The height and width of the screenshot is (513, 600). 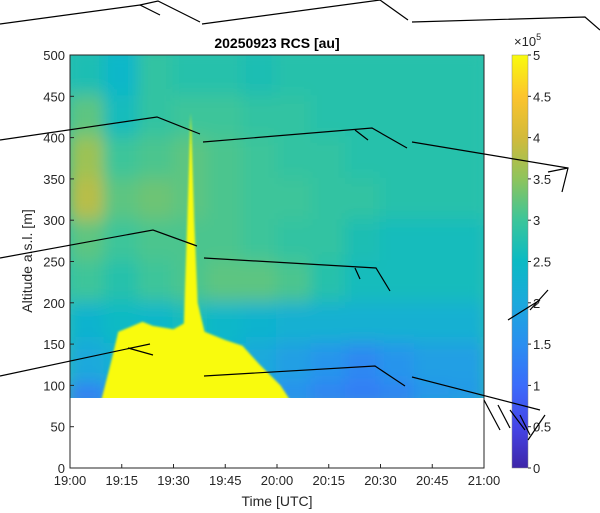 What do you see at coordinates (58, 427) in the screenshot?
I see `y-tick-label: 50` at bounding box center [58, 427].